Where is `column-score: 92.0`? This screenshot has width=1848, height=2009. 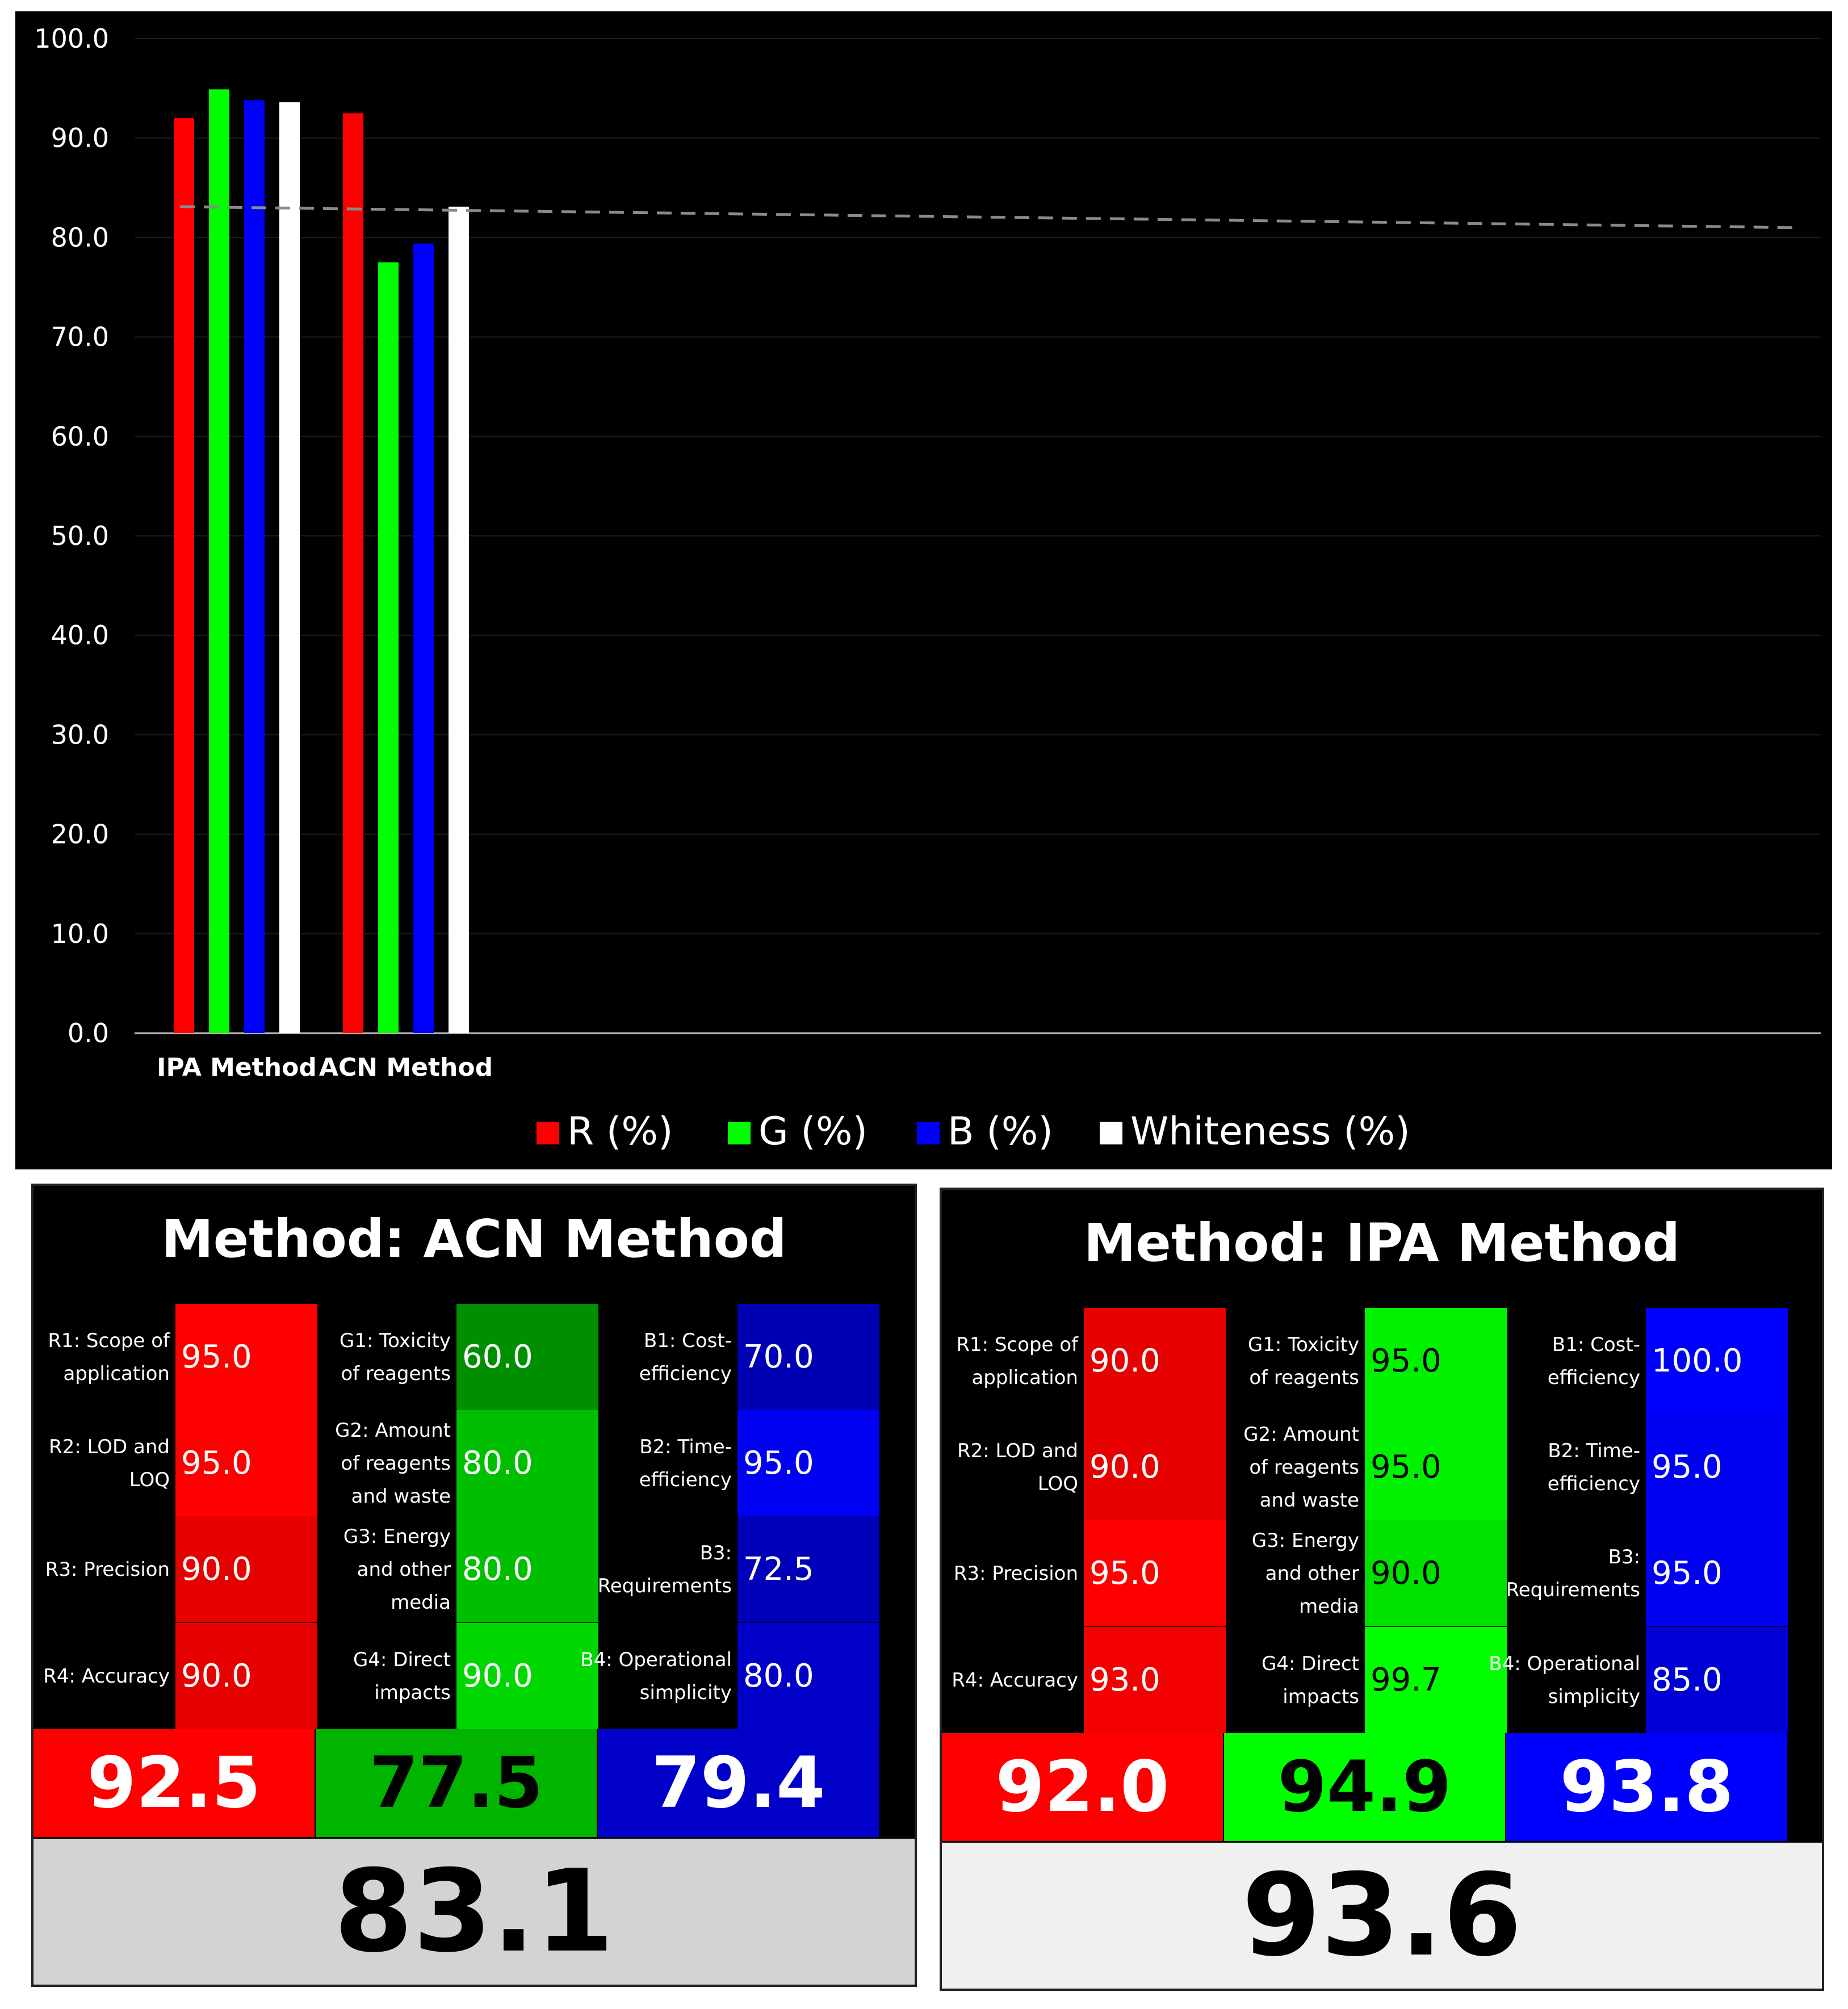
column-score: 92.0 is located at coordinates (1082, 1787).